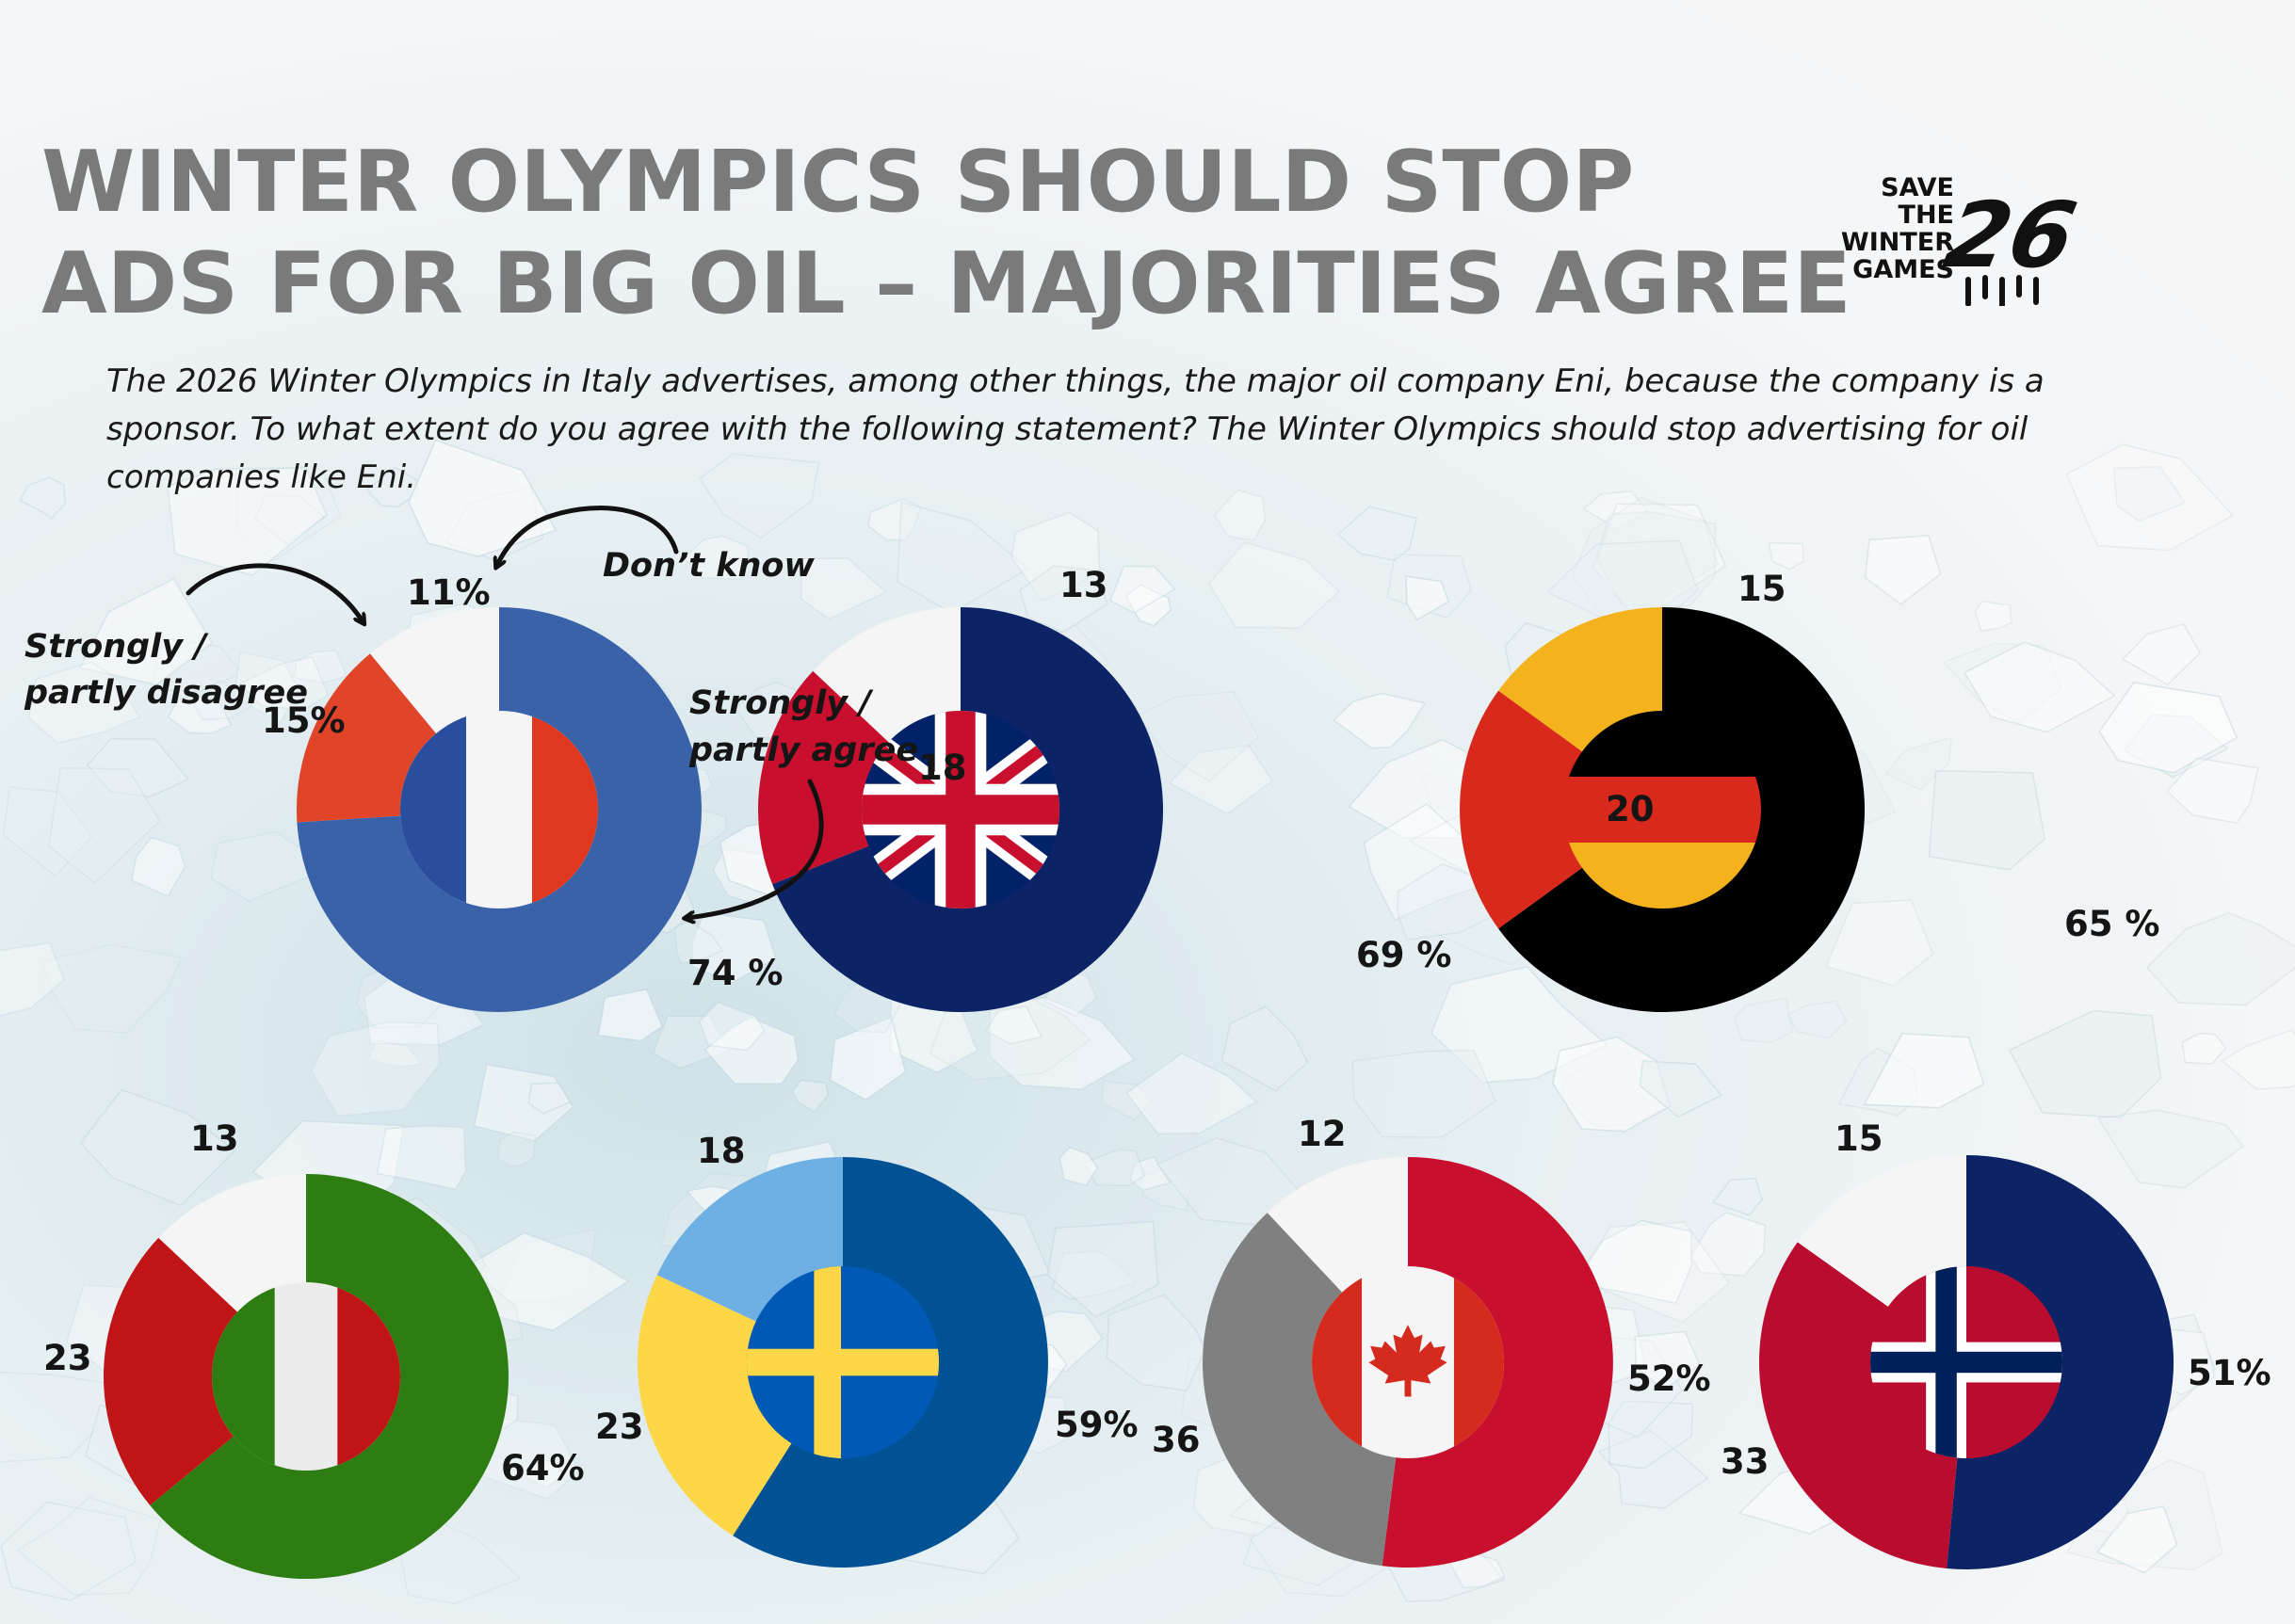 This screenshot has width=2295, height=1624. What do you see at coordinates (782, 703) in the screenshot?
I see `annotation-agree-line-1: Strongly /` at bounding box center [782, 703].